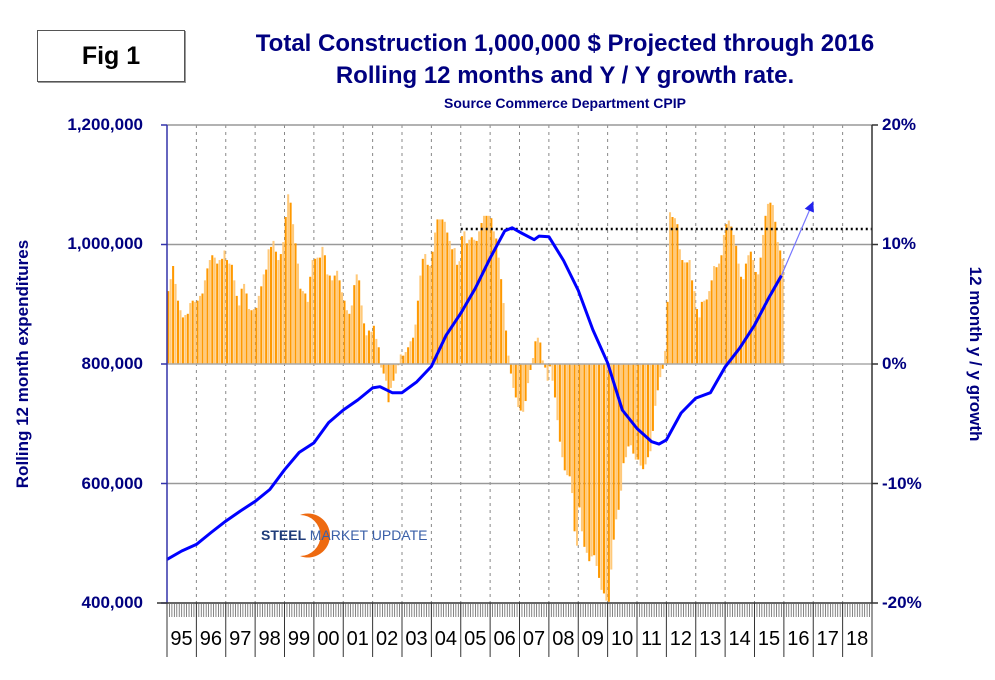 The width and height of the screenshot is (995, 680). What do you see at coordinates (534, 639) in the screenshot?
I see `x-tick-label: 07` at bounding box center [534, 639].